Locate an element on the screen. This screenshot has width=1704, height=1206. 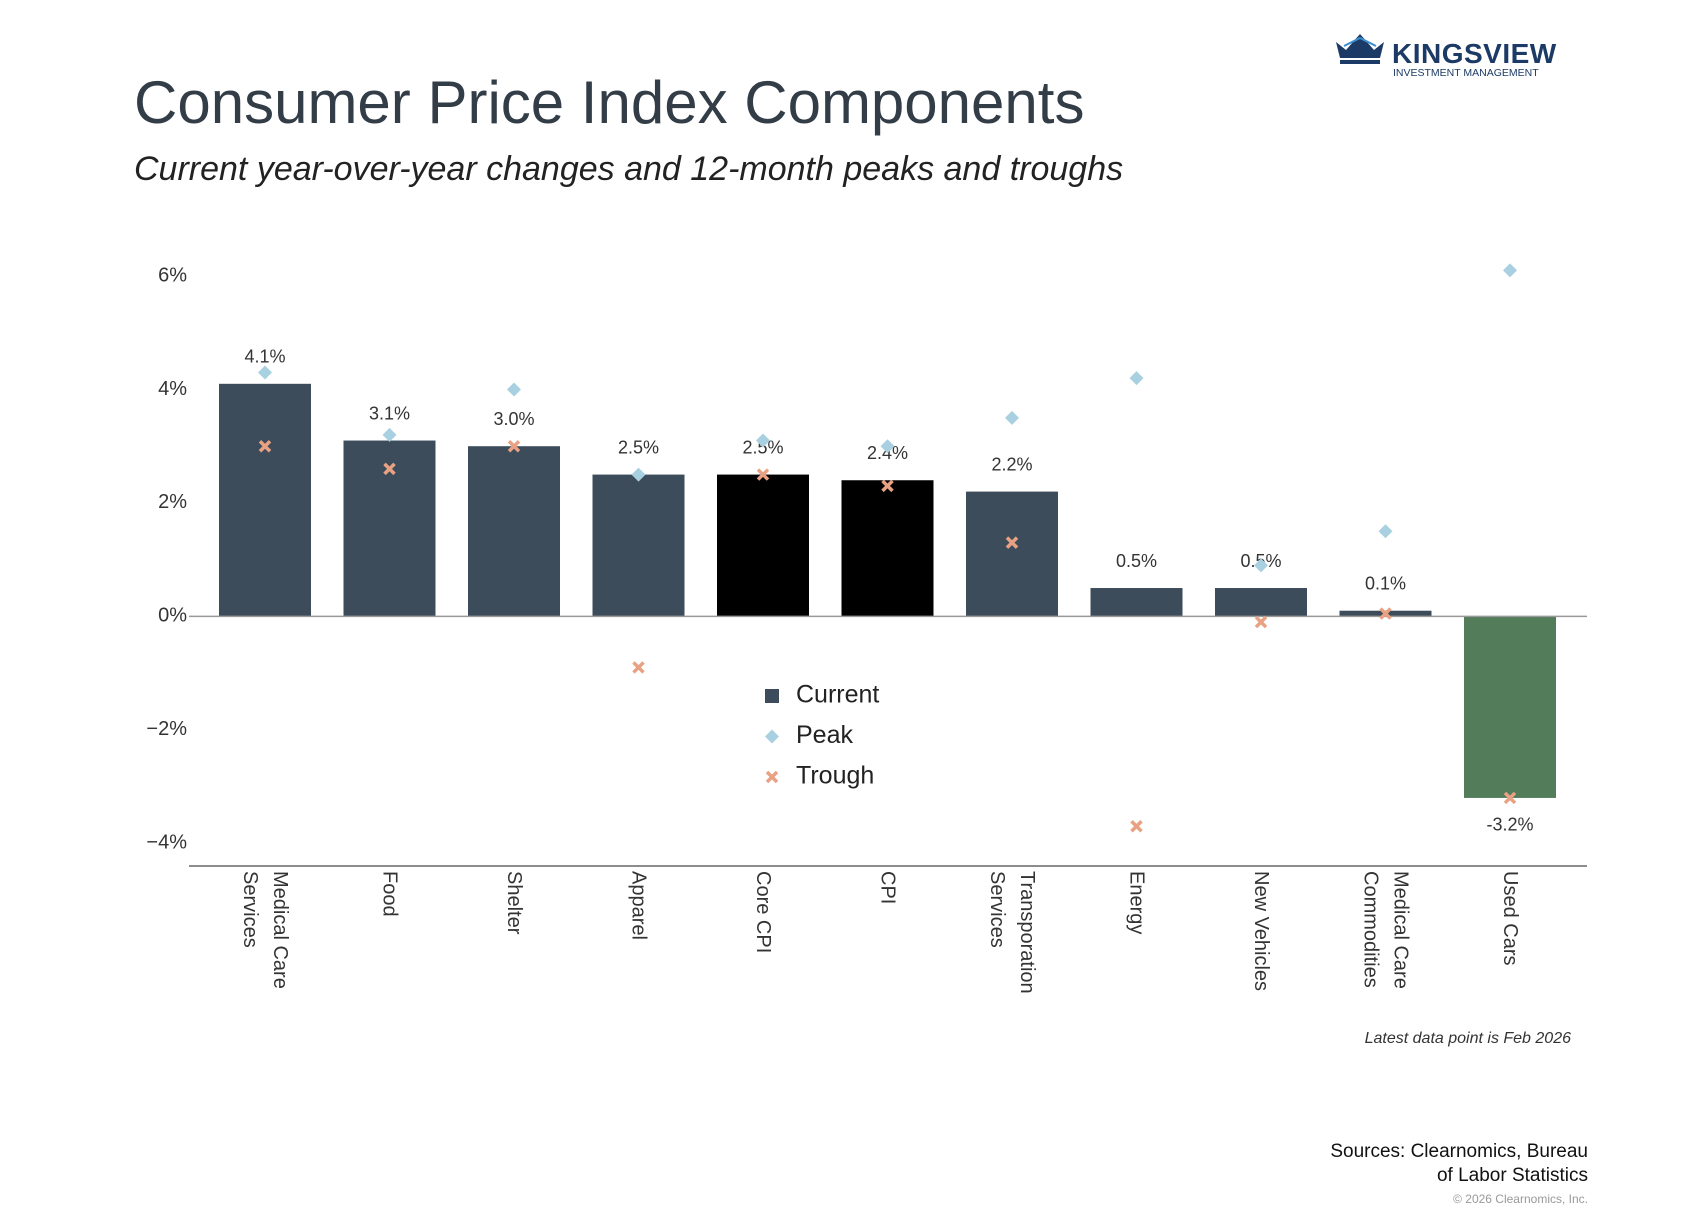
legend-label: Peak is located at coordinates (824, 735).